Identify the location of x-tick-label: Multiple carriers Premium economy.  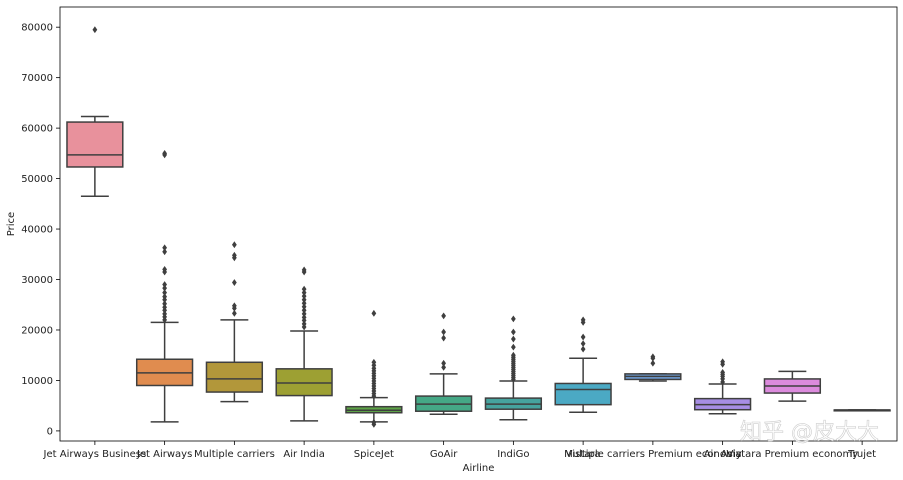
(653, 454).